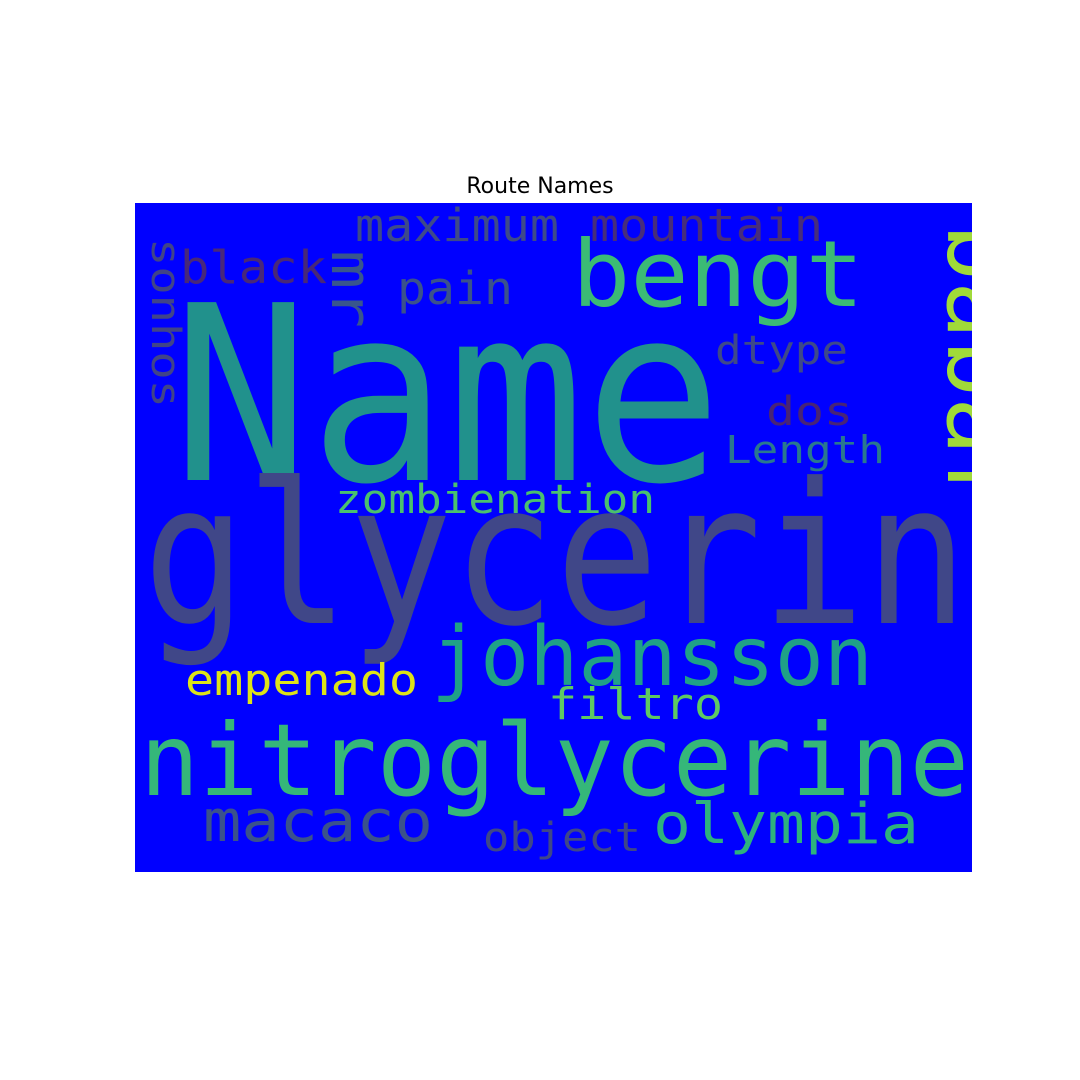 This screenshot has height=1080, width=1080. Describe the element at coordinates (318, 821) in the screenshot. I see `word-macaco: macaco` at that location.